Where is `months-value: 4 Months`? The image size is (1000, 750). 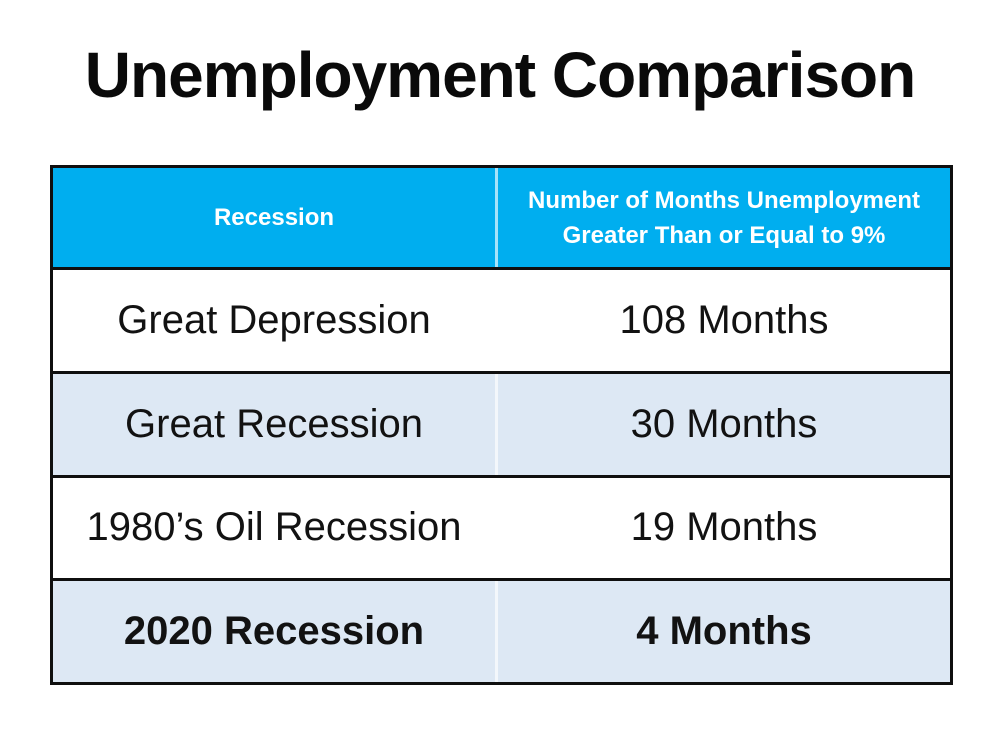 months-value: 4 Months is located at coordinates (724, 631).